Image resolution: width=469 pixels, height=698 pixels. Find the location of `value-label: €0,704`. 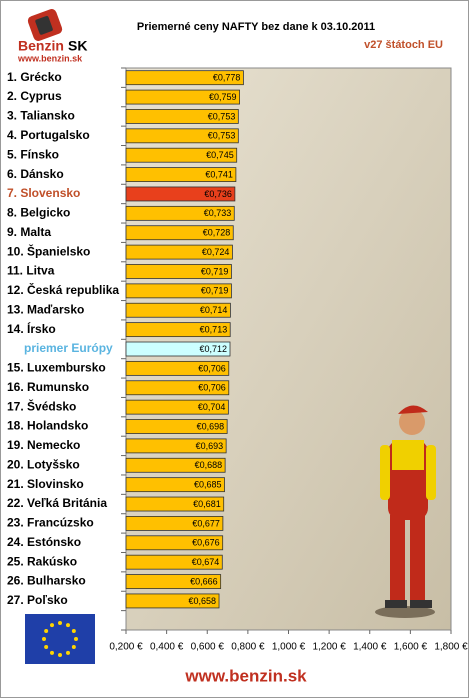

value-label: €0,704 is located at coordinates (212, 407).